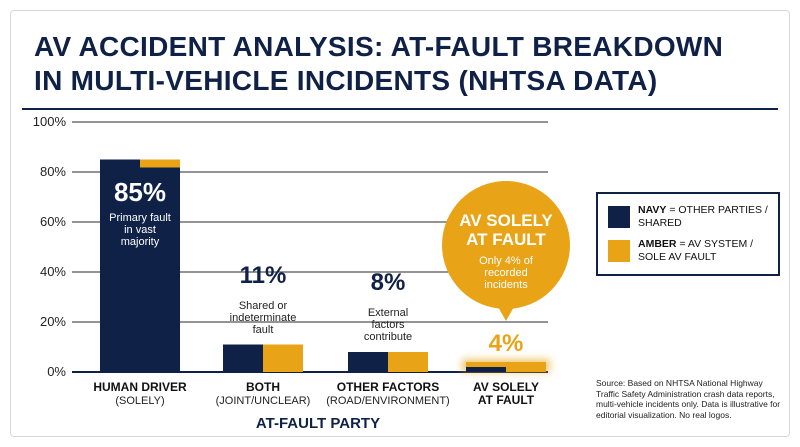 The height and width of the screenshot is (447, 800). What do you see at coordinates (388, 387) in the screenshot?
I see `x-tick-label: OTHER FACTORS` at bounding box center [388, 387].